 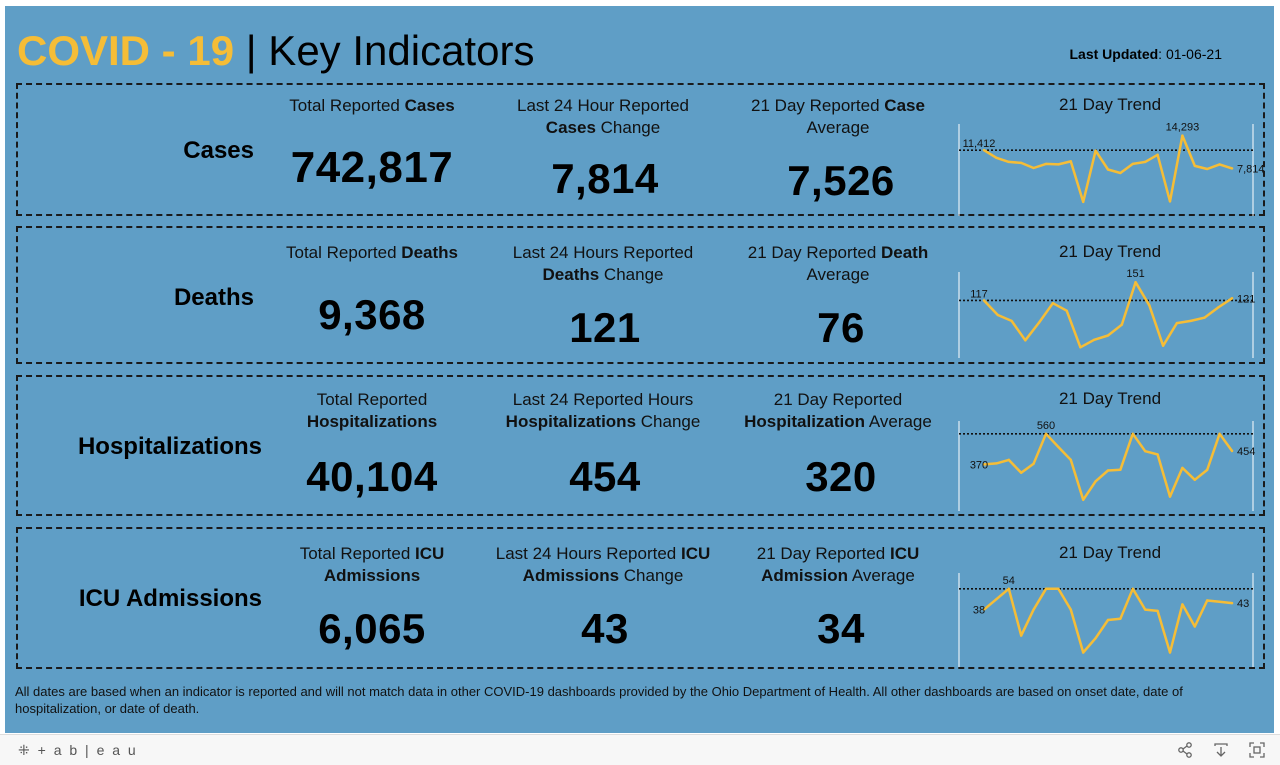 I want to click on title-rest: | Key Indicators, so click(x=384, y=50).